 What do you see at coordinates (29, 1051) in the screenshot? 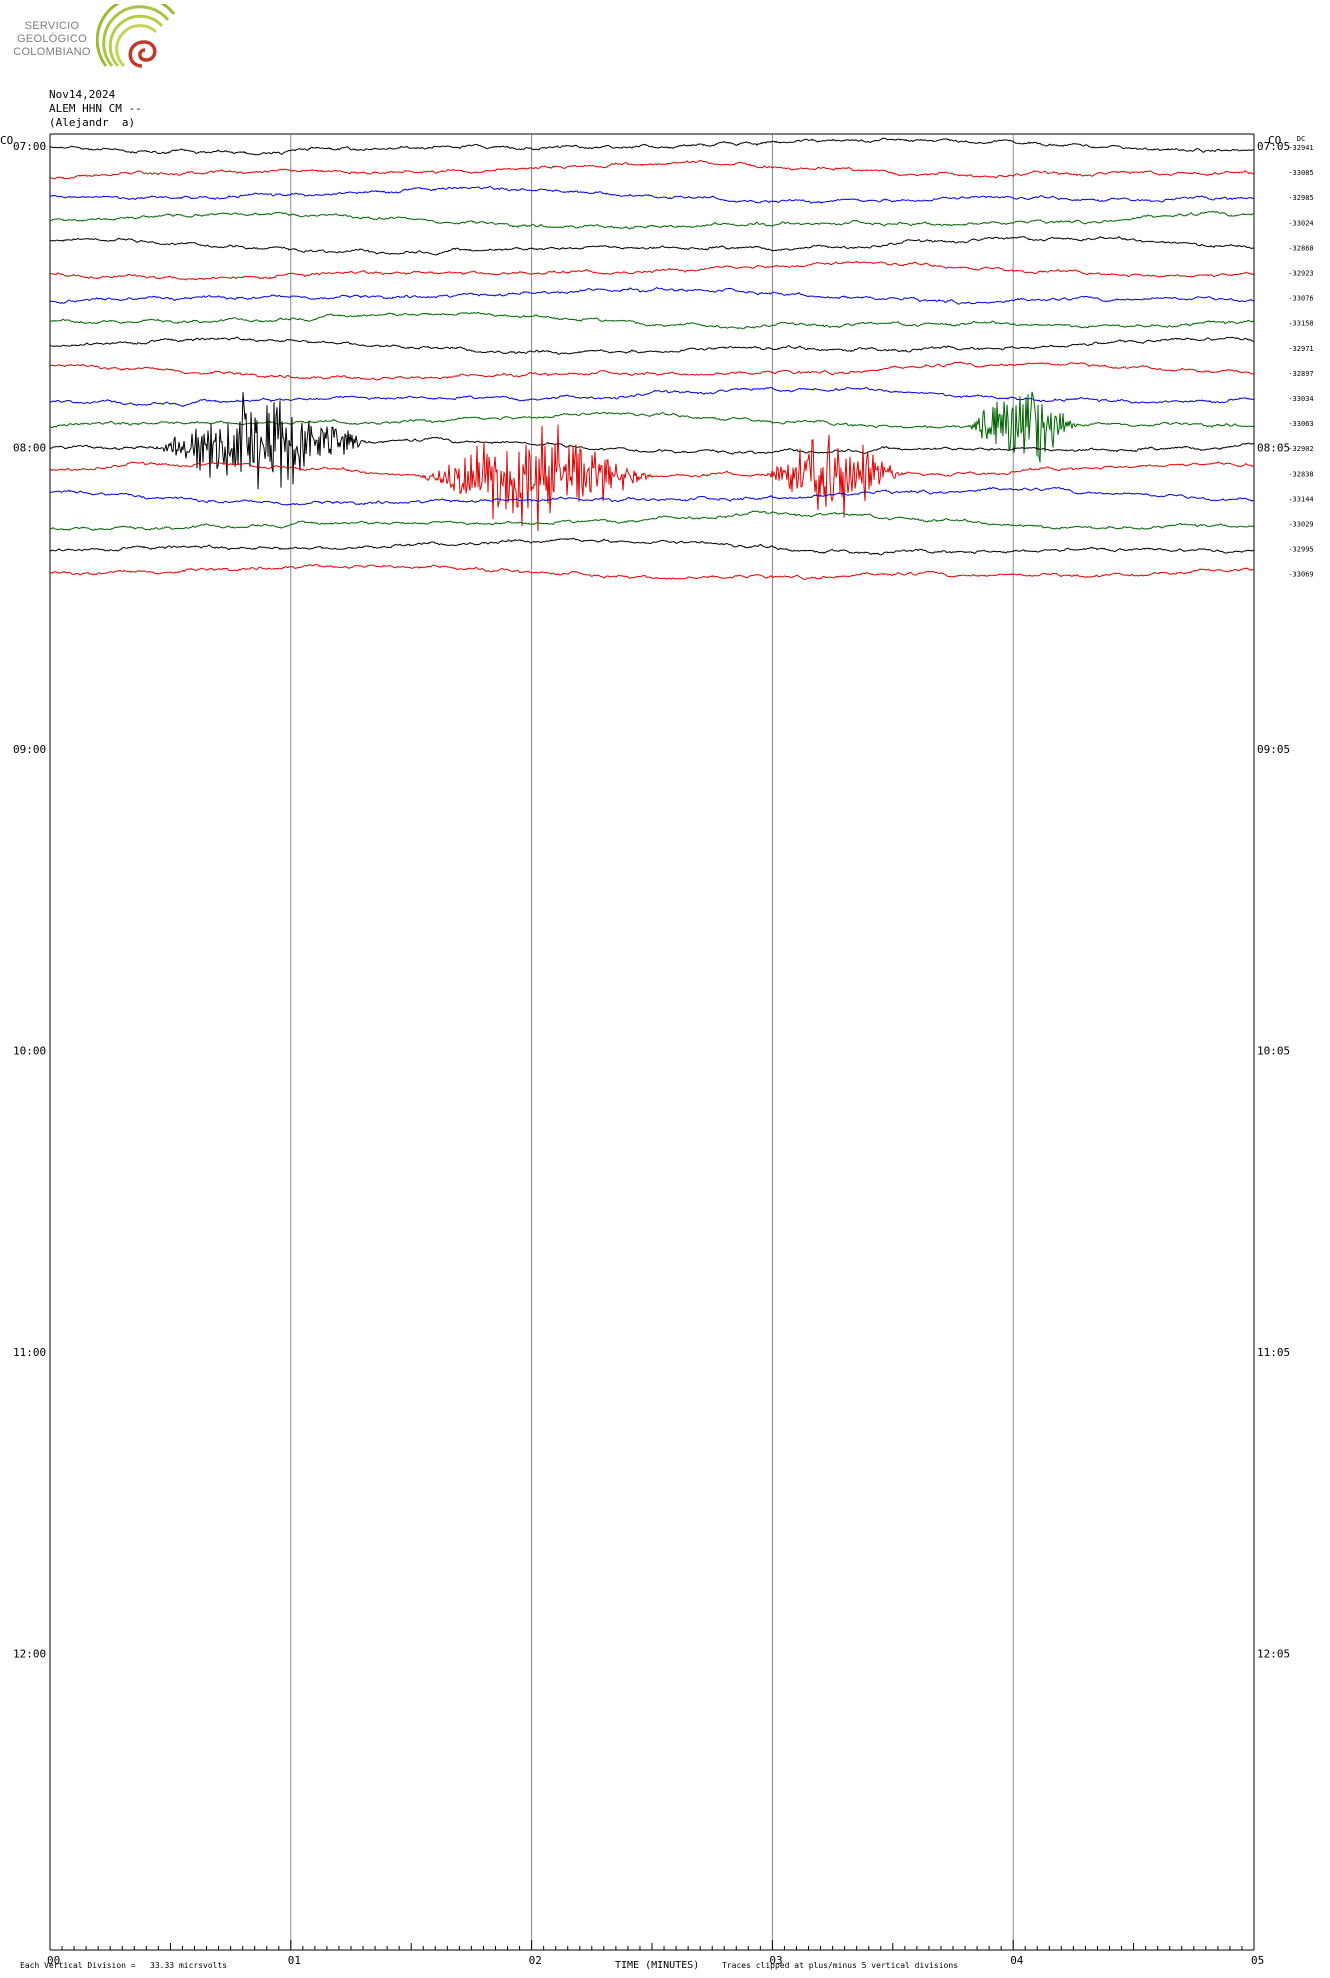
I see `left-hour-label: 10:00` at bounding box center [29, 1051].